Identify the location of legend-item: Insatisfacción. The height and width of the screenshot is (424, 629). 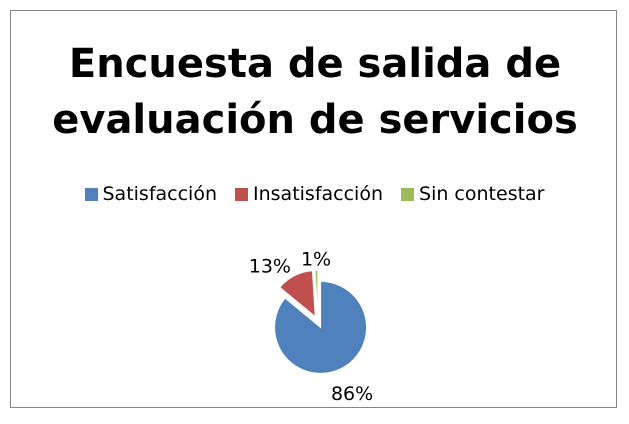
(309, 194).